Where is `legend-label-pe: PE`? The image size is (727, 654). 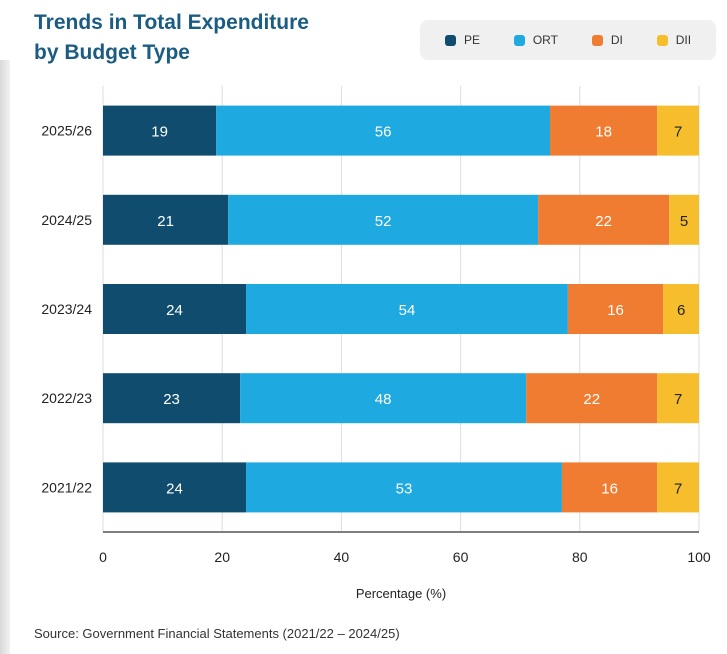 legend-label-pe: PE is located at coordinates (471, 40).